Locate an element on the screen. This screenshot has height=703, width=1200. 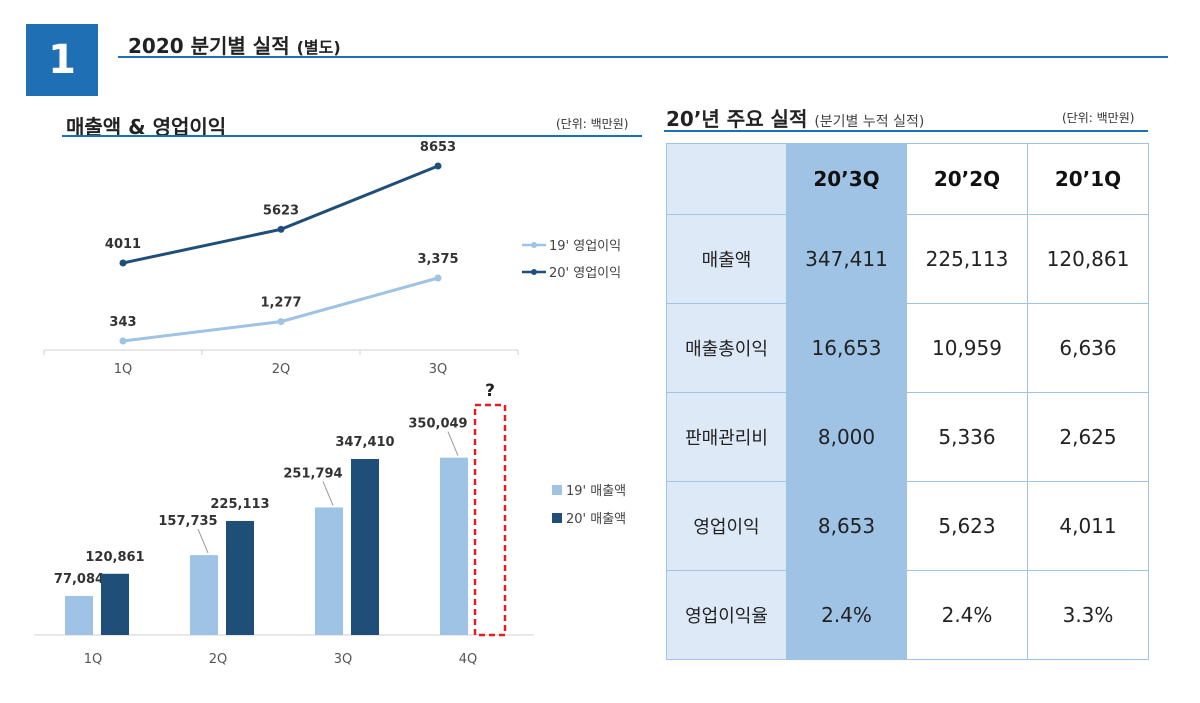
section-number-badge: 1 is located at coordinates (62, 60).